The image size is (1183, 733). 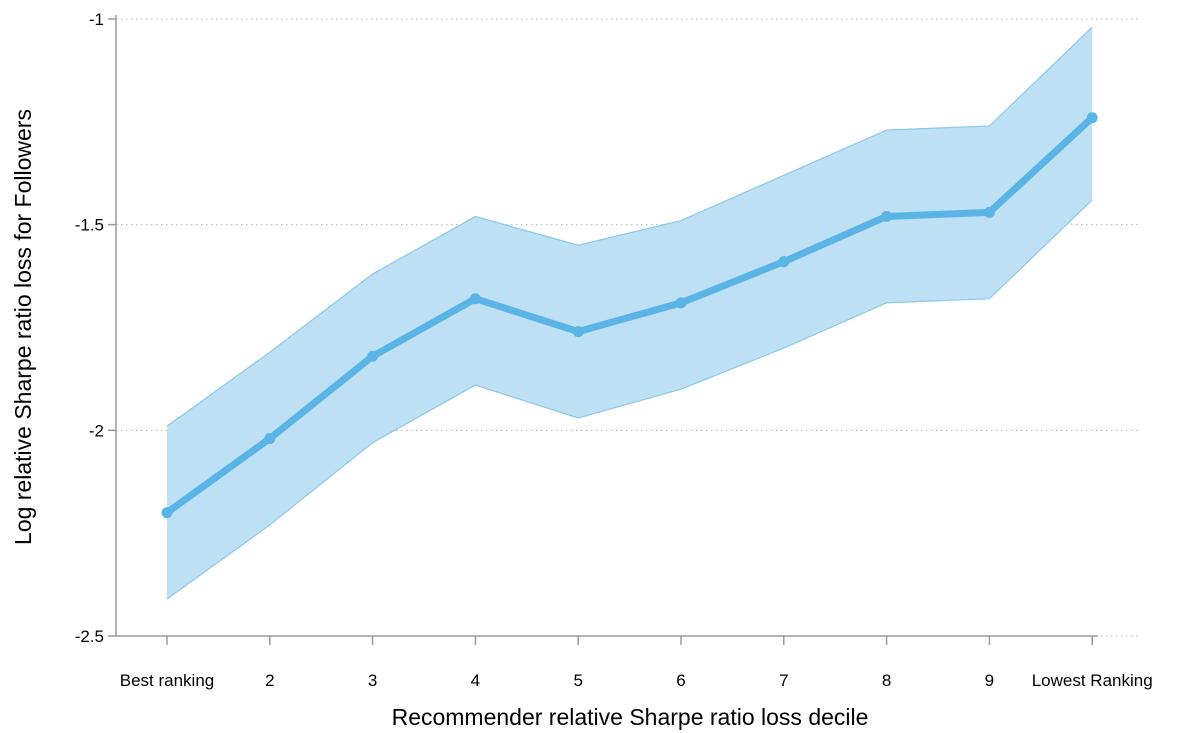 What do you see at coordinates (680, 680) in the screenshot?
I see `x-tick-label: 6` at bounding box center [680, 680].